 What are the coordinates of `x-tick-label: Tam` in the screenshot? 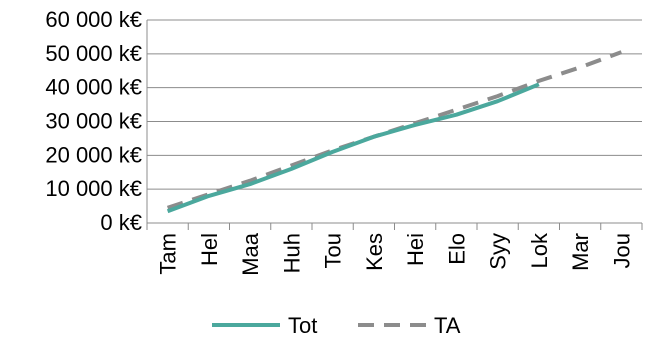 It's located at (168, 254).